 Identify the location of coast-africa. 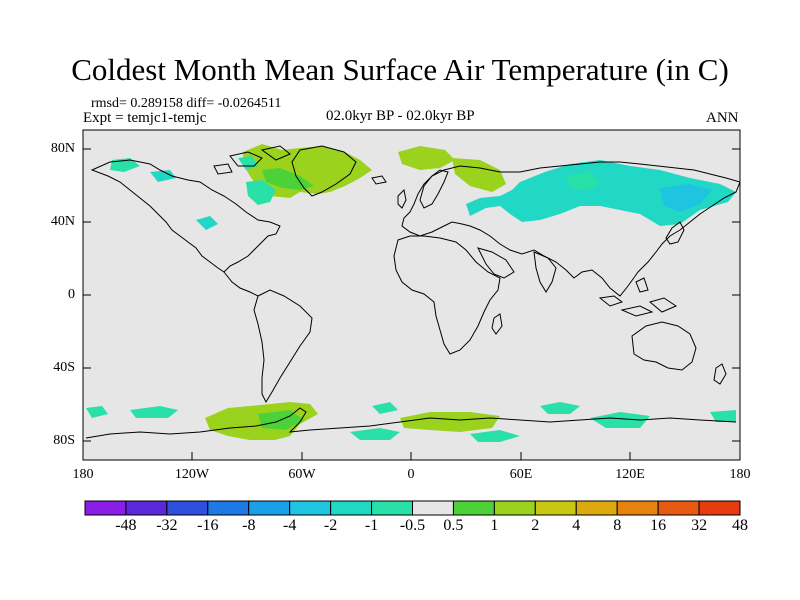
(447, 295).